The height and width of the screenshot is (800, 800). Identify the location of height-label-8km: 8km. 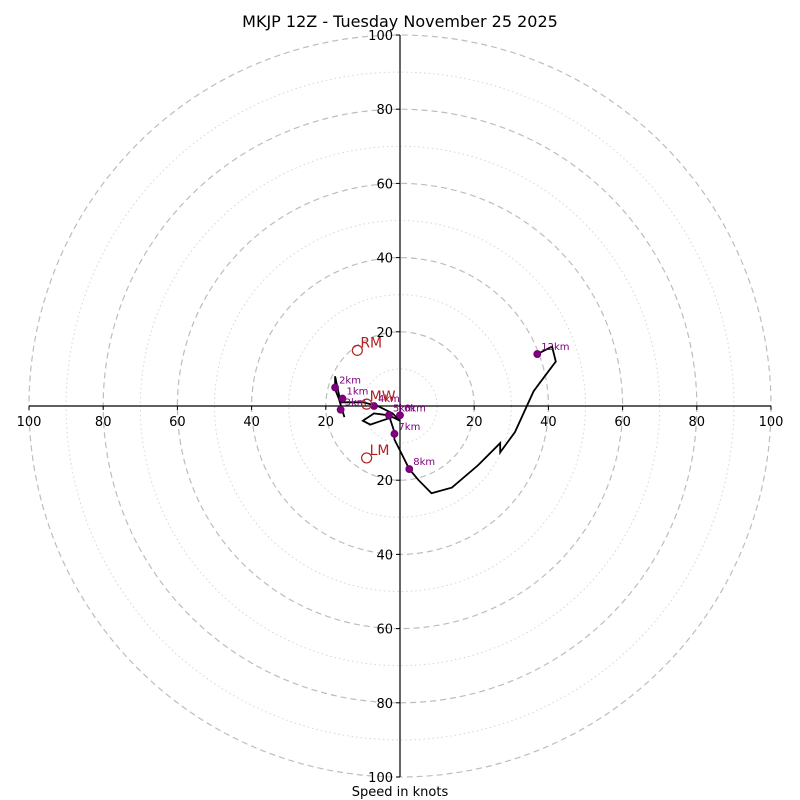
(424, 462).